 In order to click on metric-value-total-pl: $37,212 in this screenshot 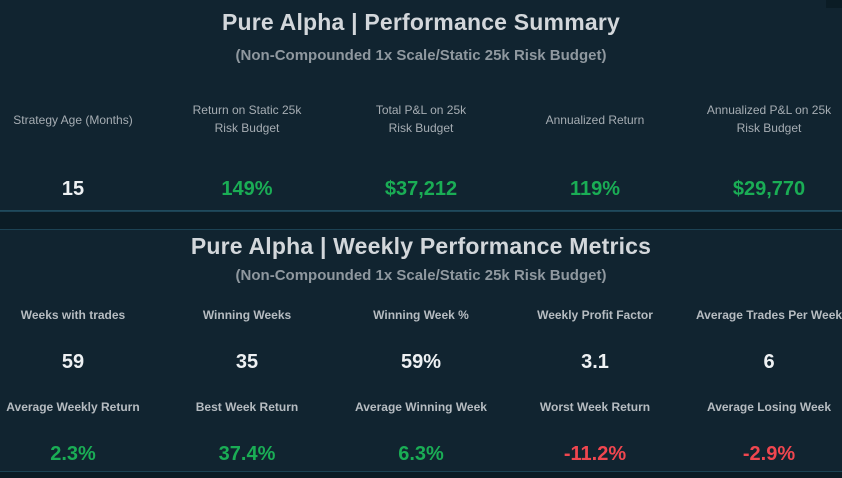, I will do `click(421, 189)`.